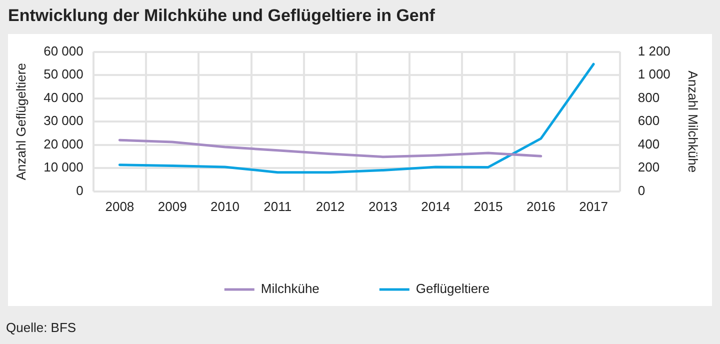 The height and width of the screenshot is (344, 720). What do you see at coordinates (64, 167) in the screenshot?
I see `y-tick-label: 10 000` at bounding box center [64, 167].